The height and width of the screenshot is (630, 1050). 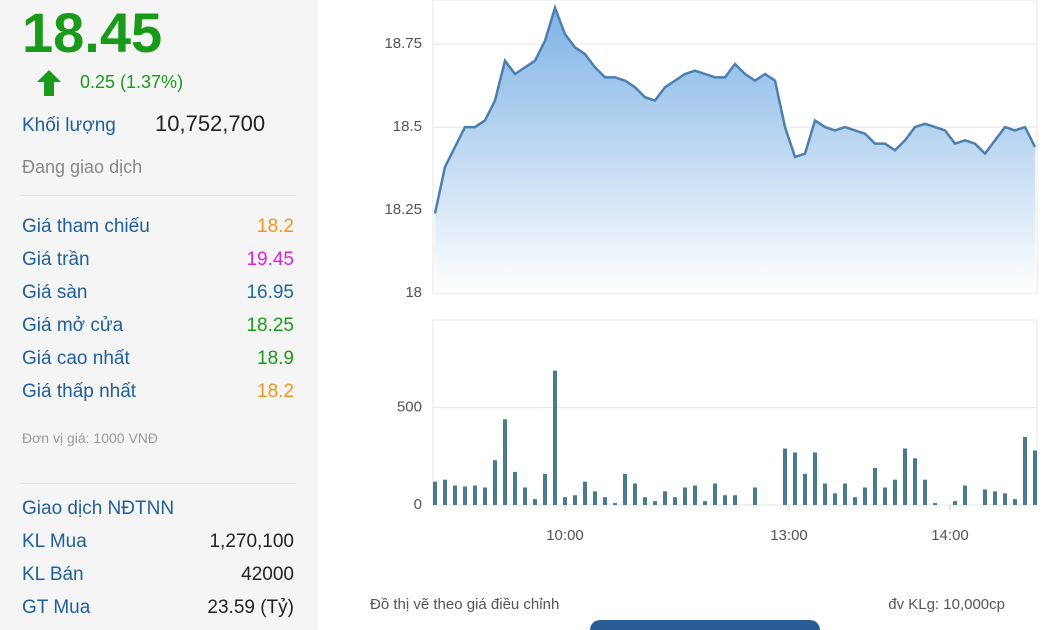 I want to click on row-label: Giá thấp nhất, so click(x=79, y=391).